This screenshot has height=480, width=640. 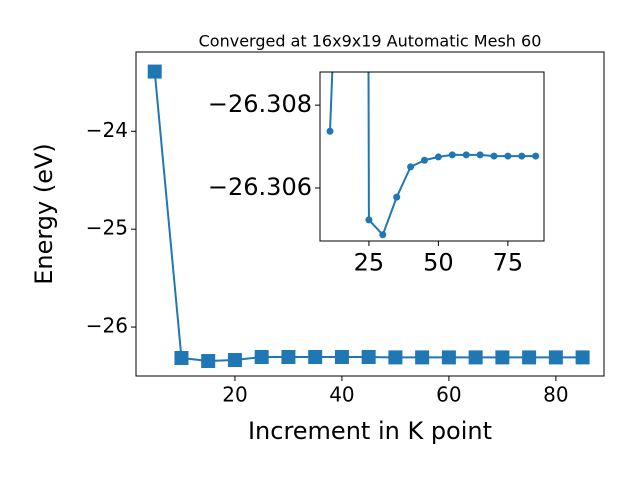 What do you see at coordinates (107, 228) in the screenshot?
I see `y-tick-label: −25` at bounding box center [107, 228].